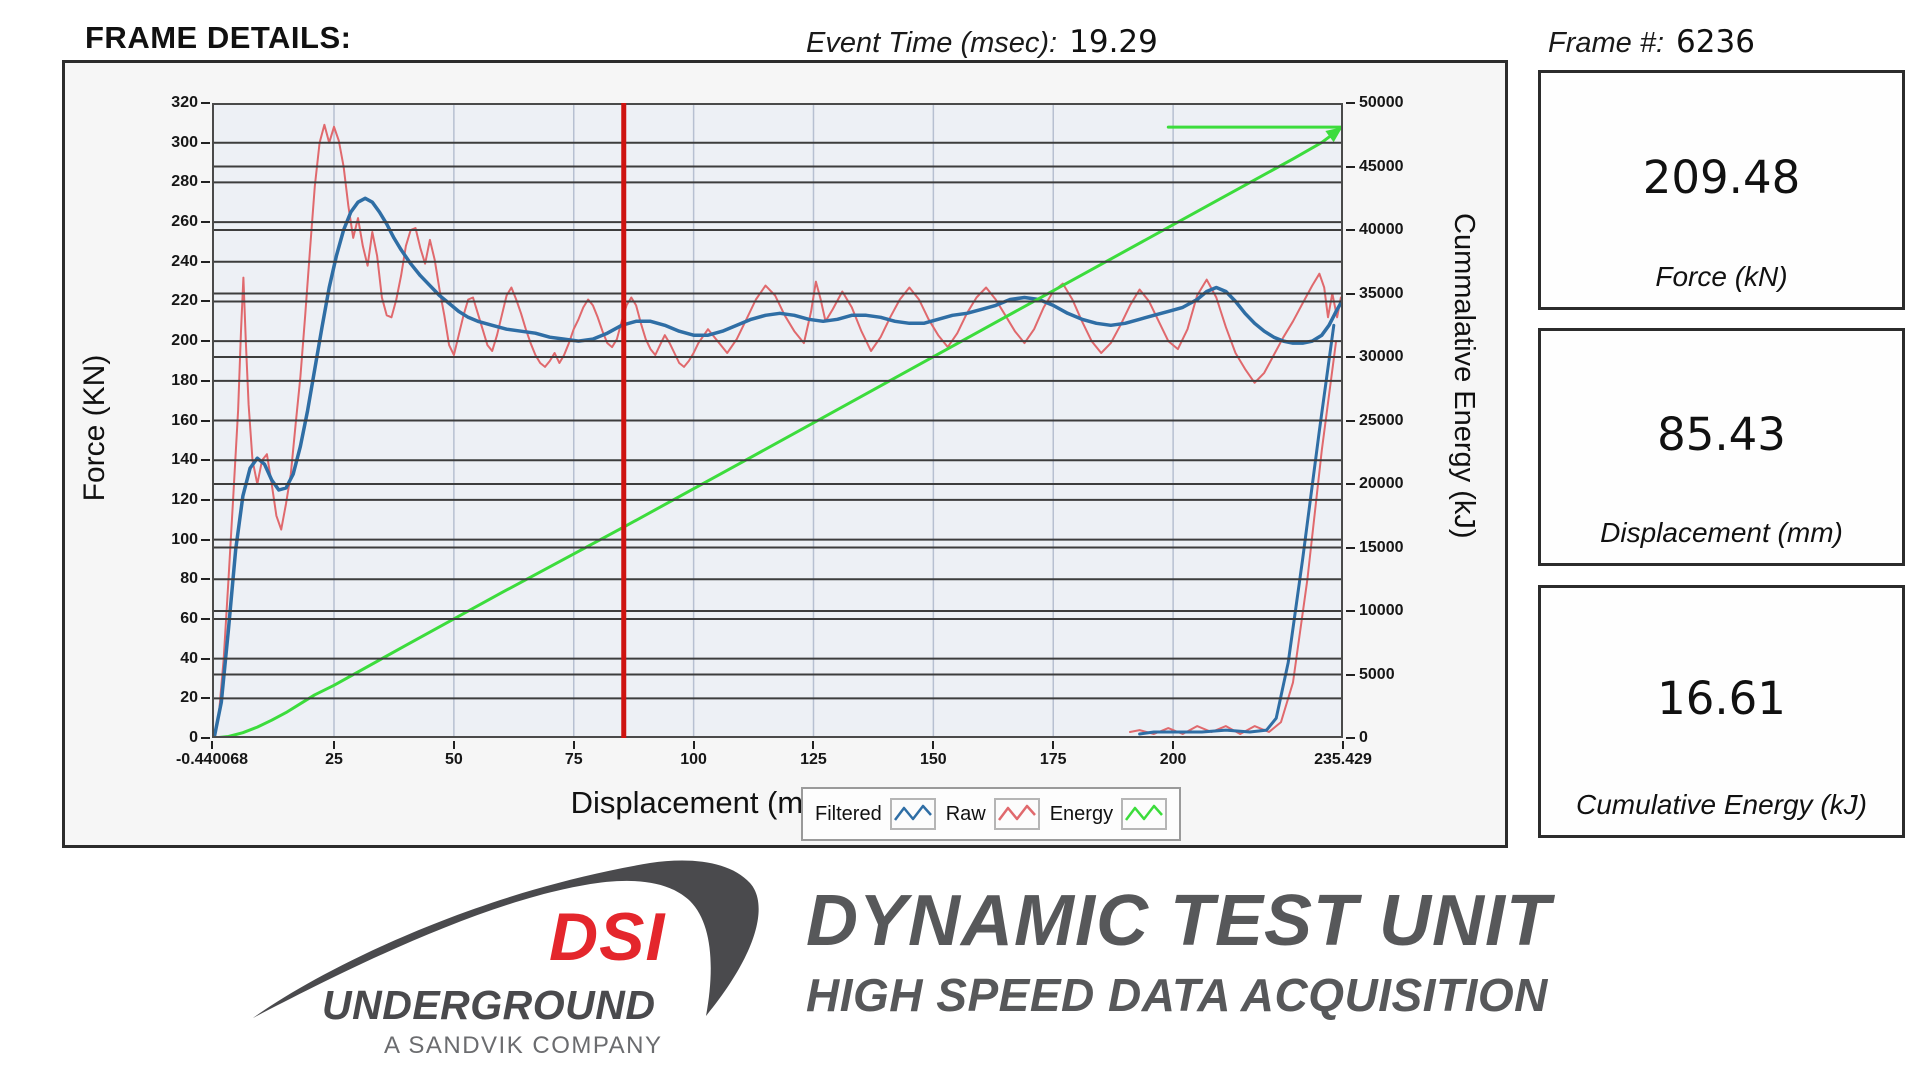 This screenshot has height=1080, width=1920. Describe the element at coordinates (1363, 737) in the screenshot. I see `y-right-tick-label: 0` at that location.